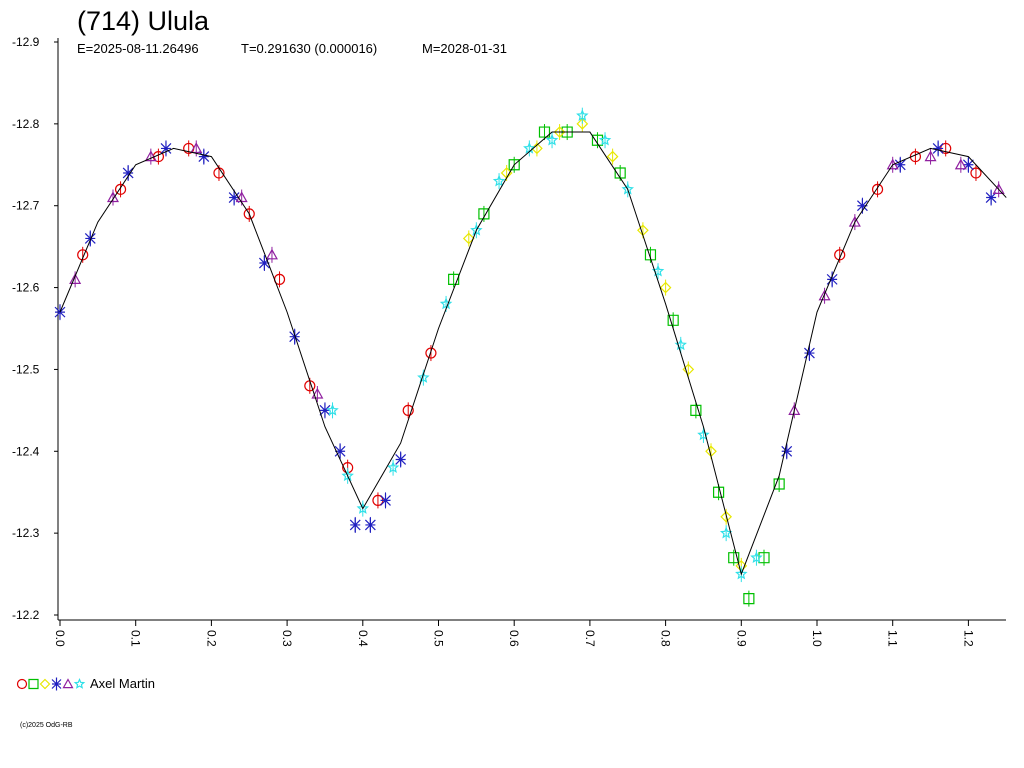 Image resolution: width=1024 pixels, height=768 pixels. I want to click on y-tick-label: -12.2, so click(26, 615).